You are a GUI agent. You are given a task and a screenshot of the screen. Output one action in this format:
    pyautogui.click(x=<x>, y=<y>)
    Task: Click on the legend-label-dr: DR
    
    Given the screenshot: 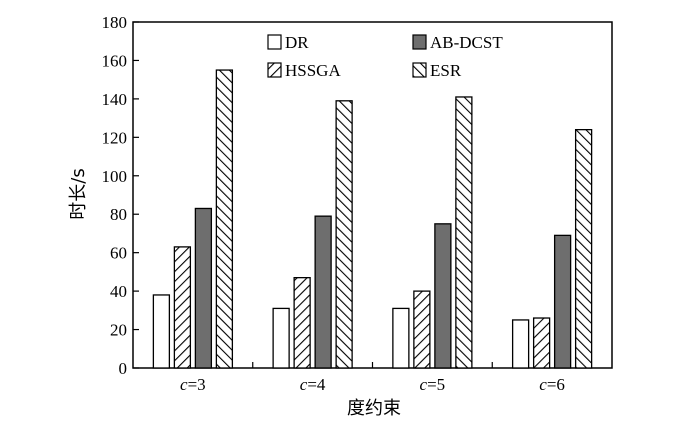 What is the action you would take?
    pyautogui.click(x=297, y=42)
    